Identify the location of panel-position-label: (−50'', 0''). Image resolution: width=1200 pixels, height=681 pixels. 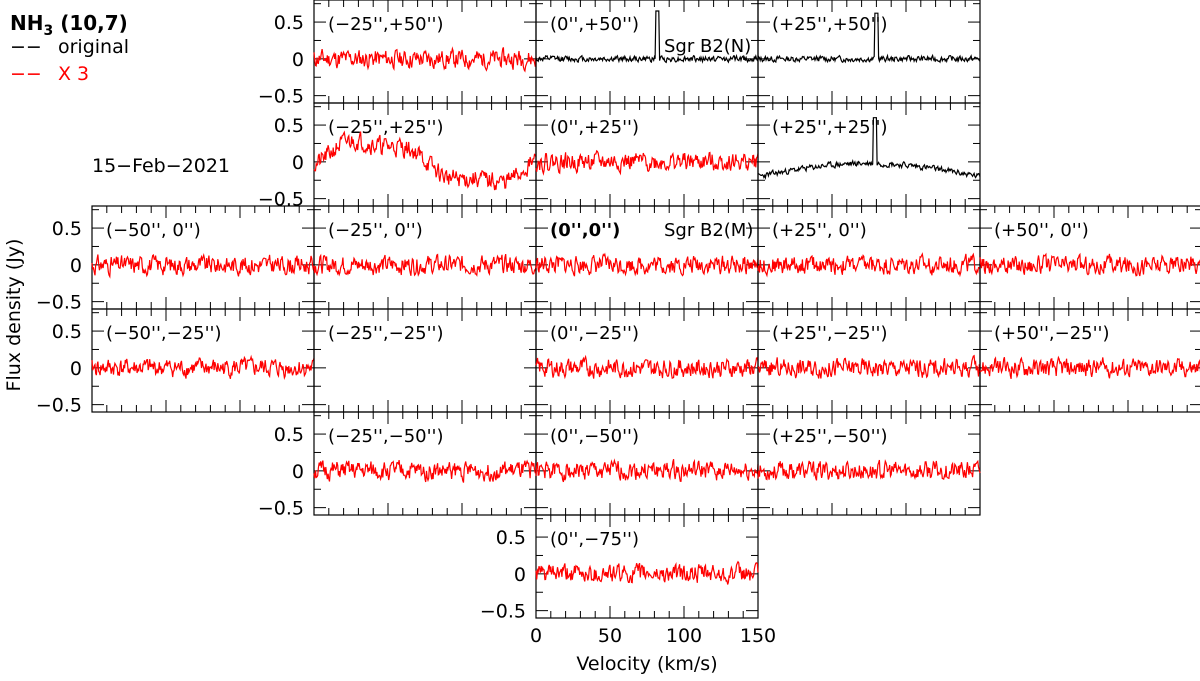
(153, 230).